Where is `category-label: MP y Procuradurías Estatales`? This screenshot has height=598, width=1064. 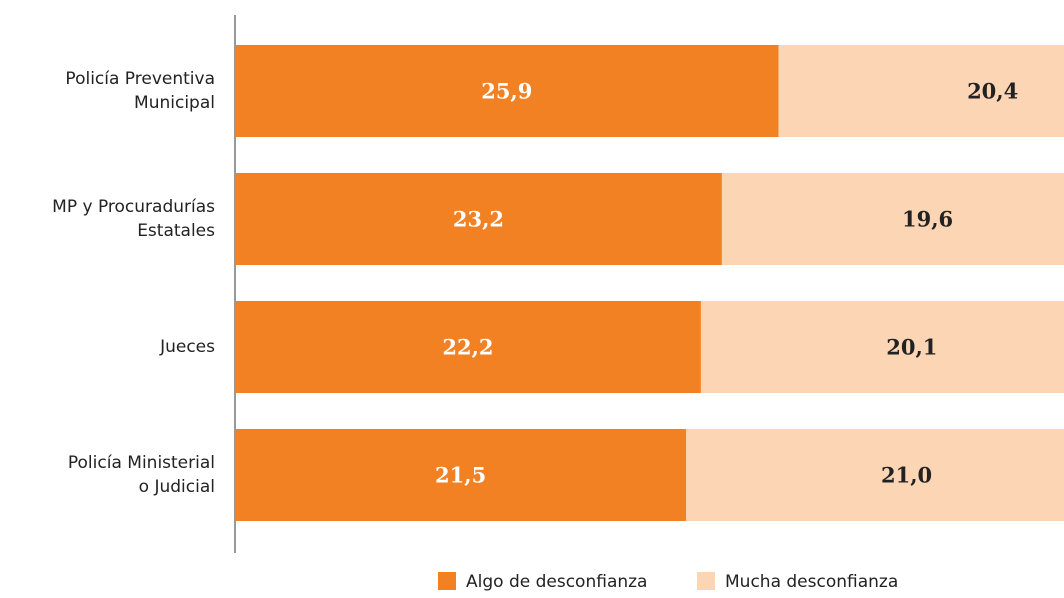
category-label: MP y Procuradurías Estatales is located at coordinates (133, 219).